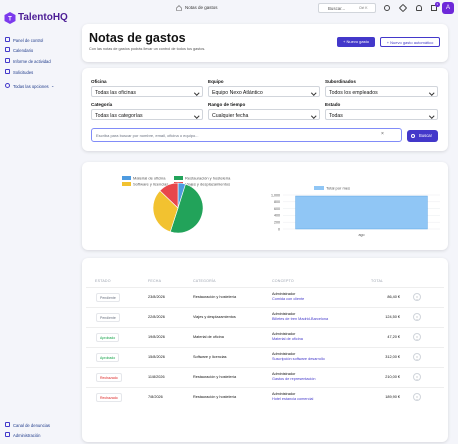  I want to click on legend-label: Software y licencias, so click(150, 183).